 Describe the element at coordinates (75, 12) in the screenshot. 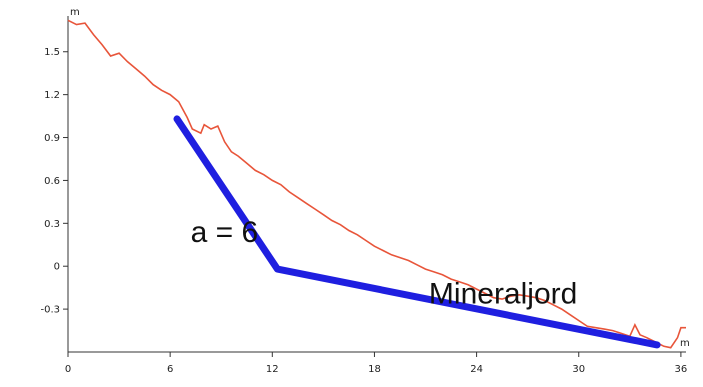

I see `y-unit-label: m` at that location.